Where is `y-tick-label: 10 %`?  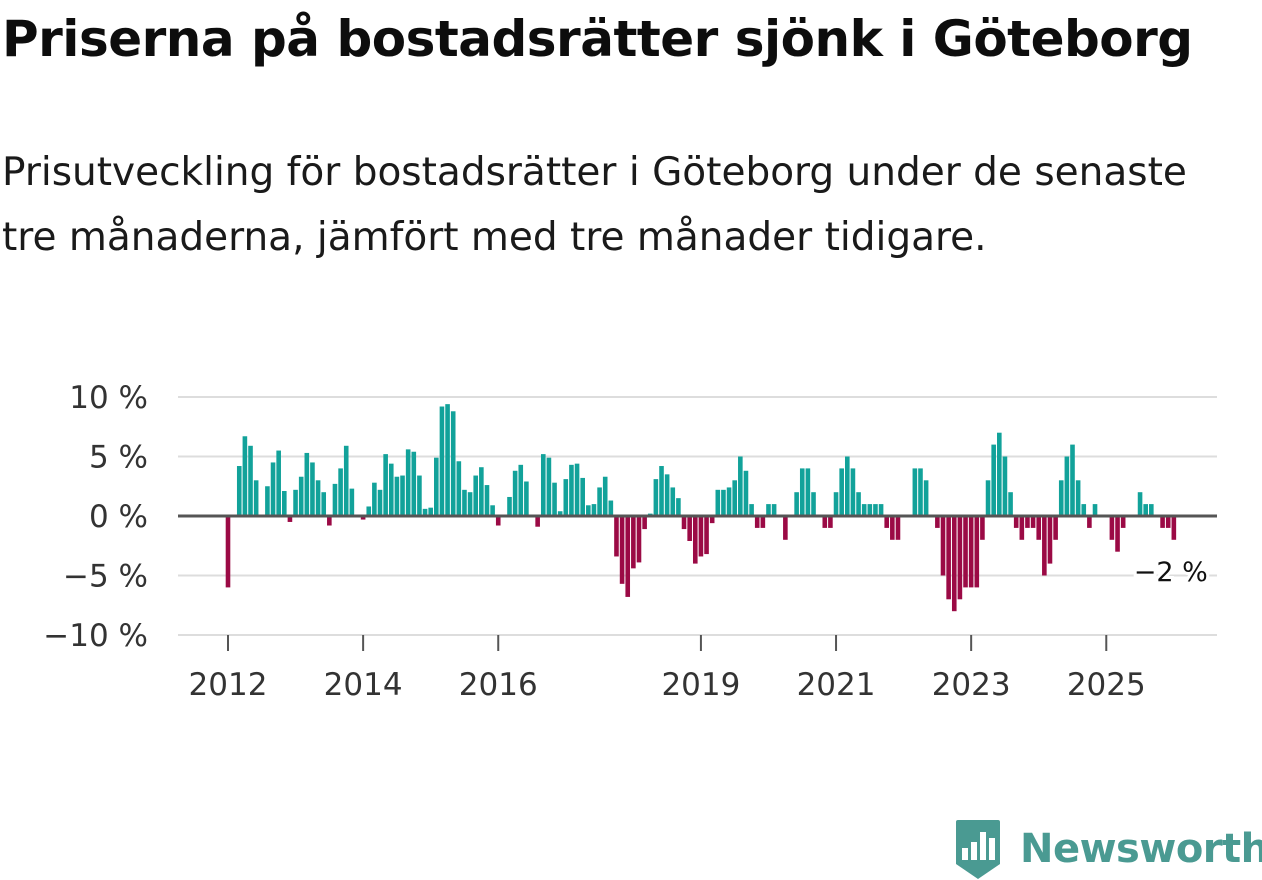
y-tick-label: 10 % is located at coordinates (108, 398).